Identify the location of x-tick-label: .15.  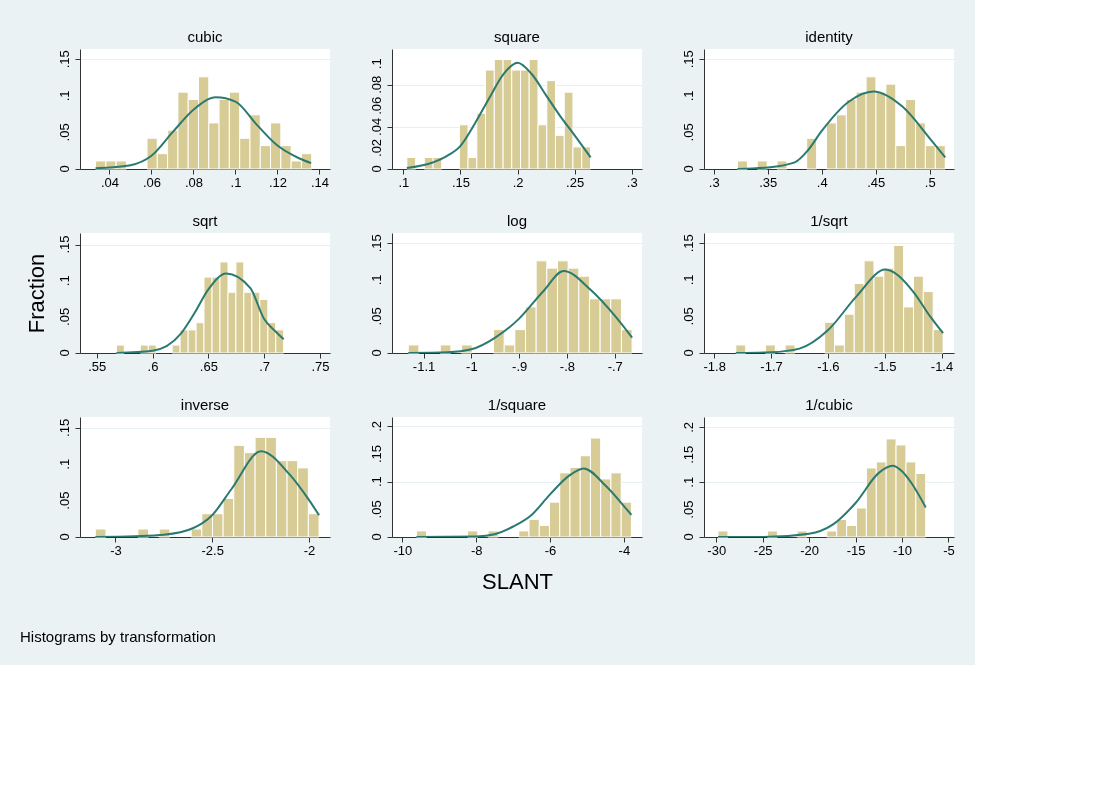
(461, 182).